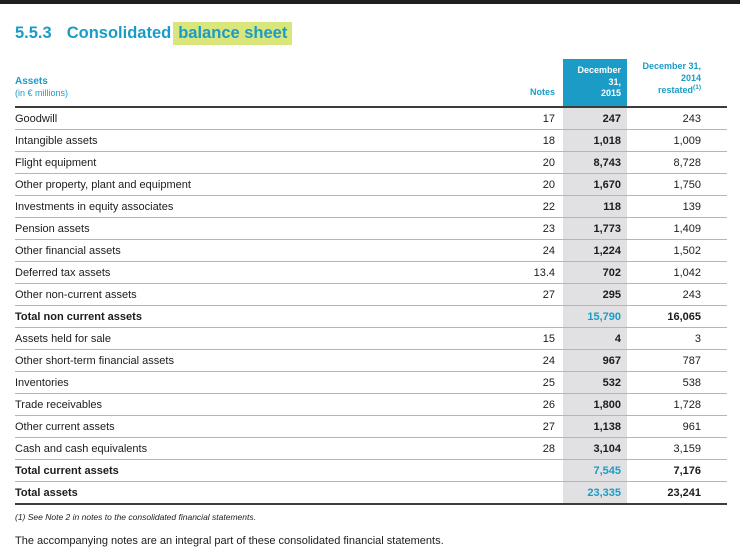 The image size is (740, 547). I want to click on row-value-2014: 1,502, so click(683, 251).